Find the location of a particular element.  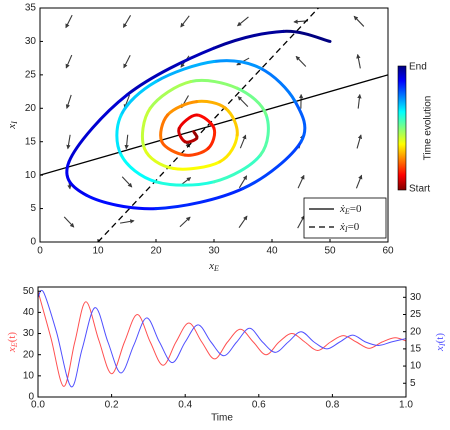

colorbar-start: Start is located at coordinates (419, 189).